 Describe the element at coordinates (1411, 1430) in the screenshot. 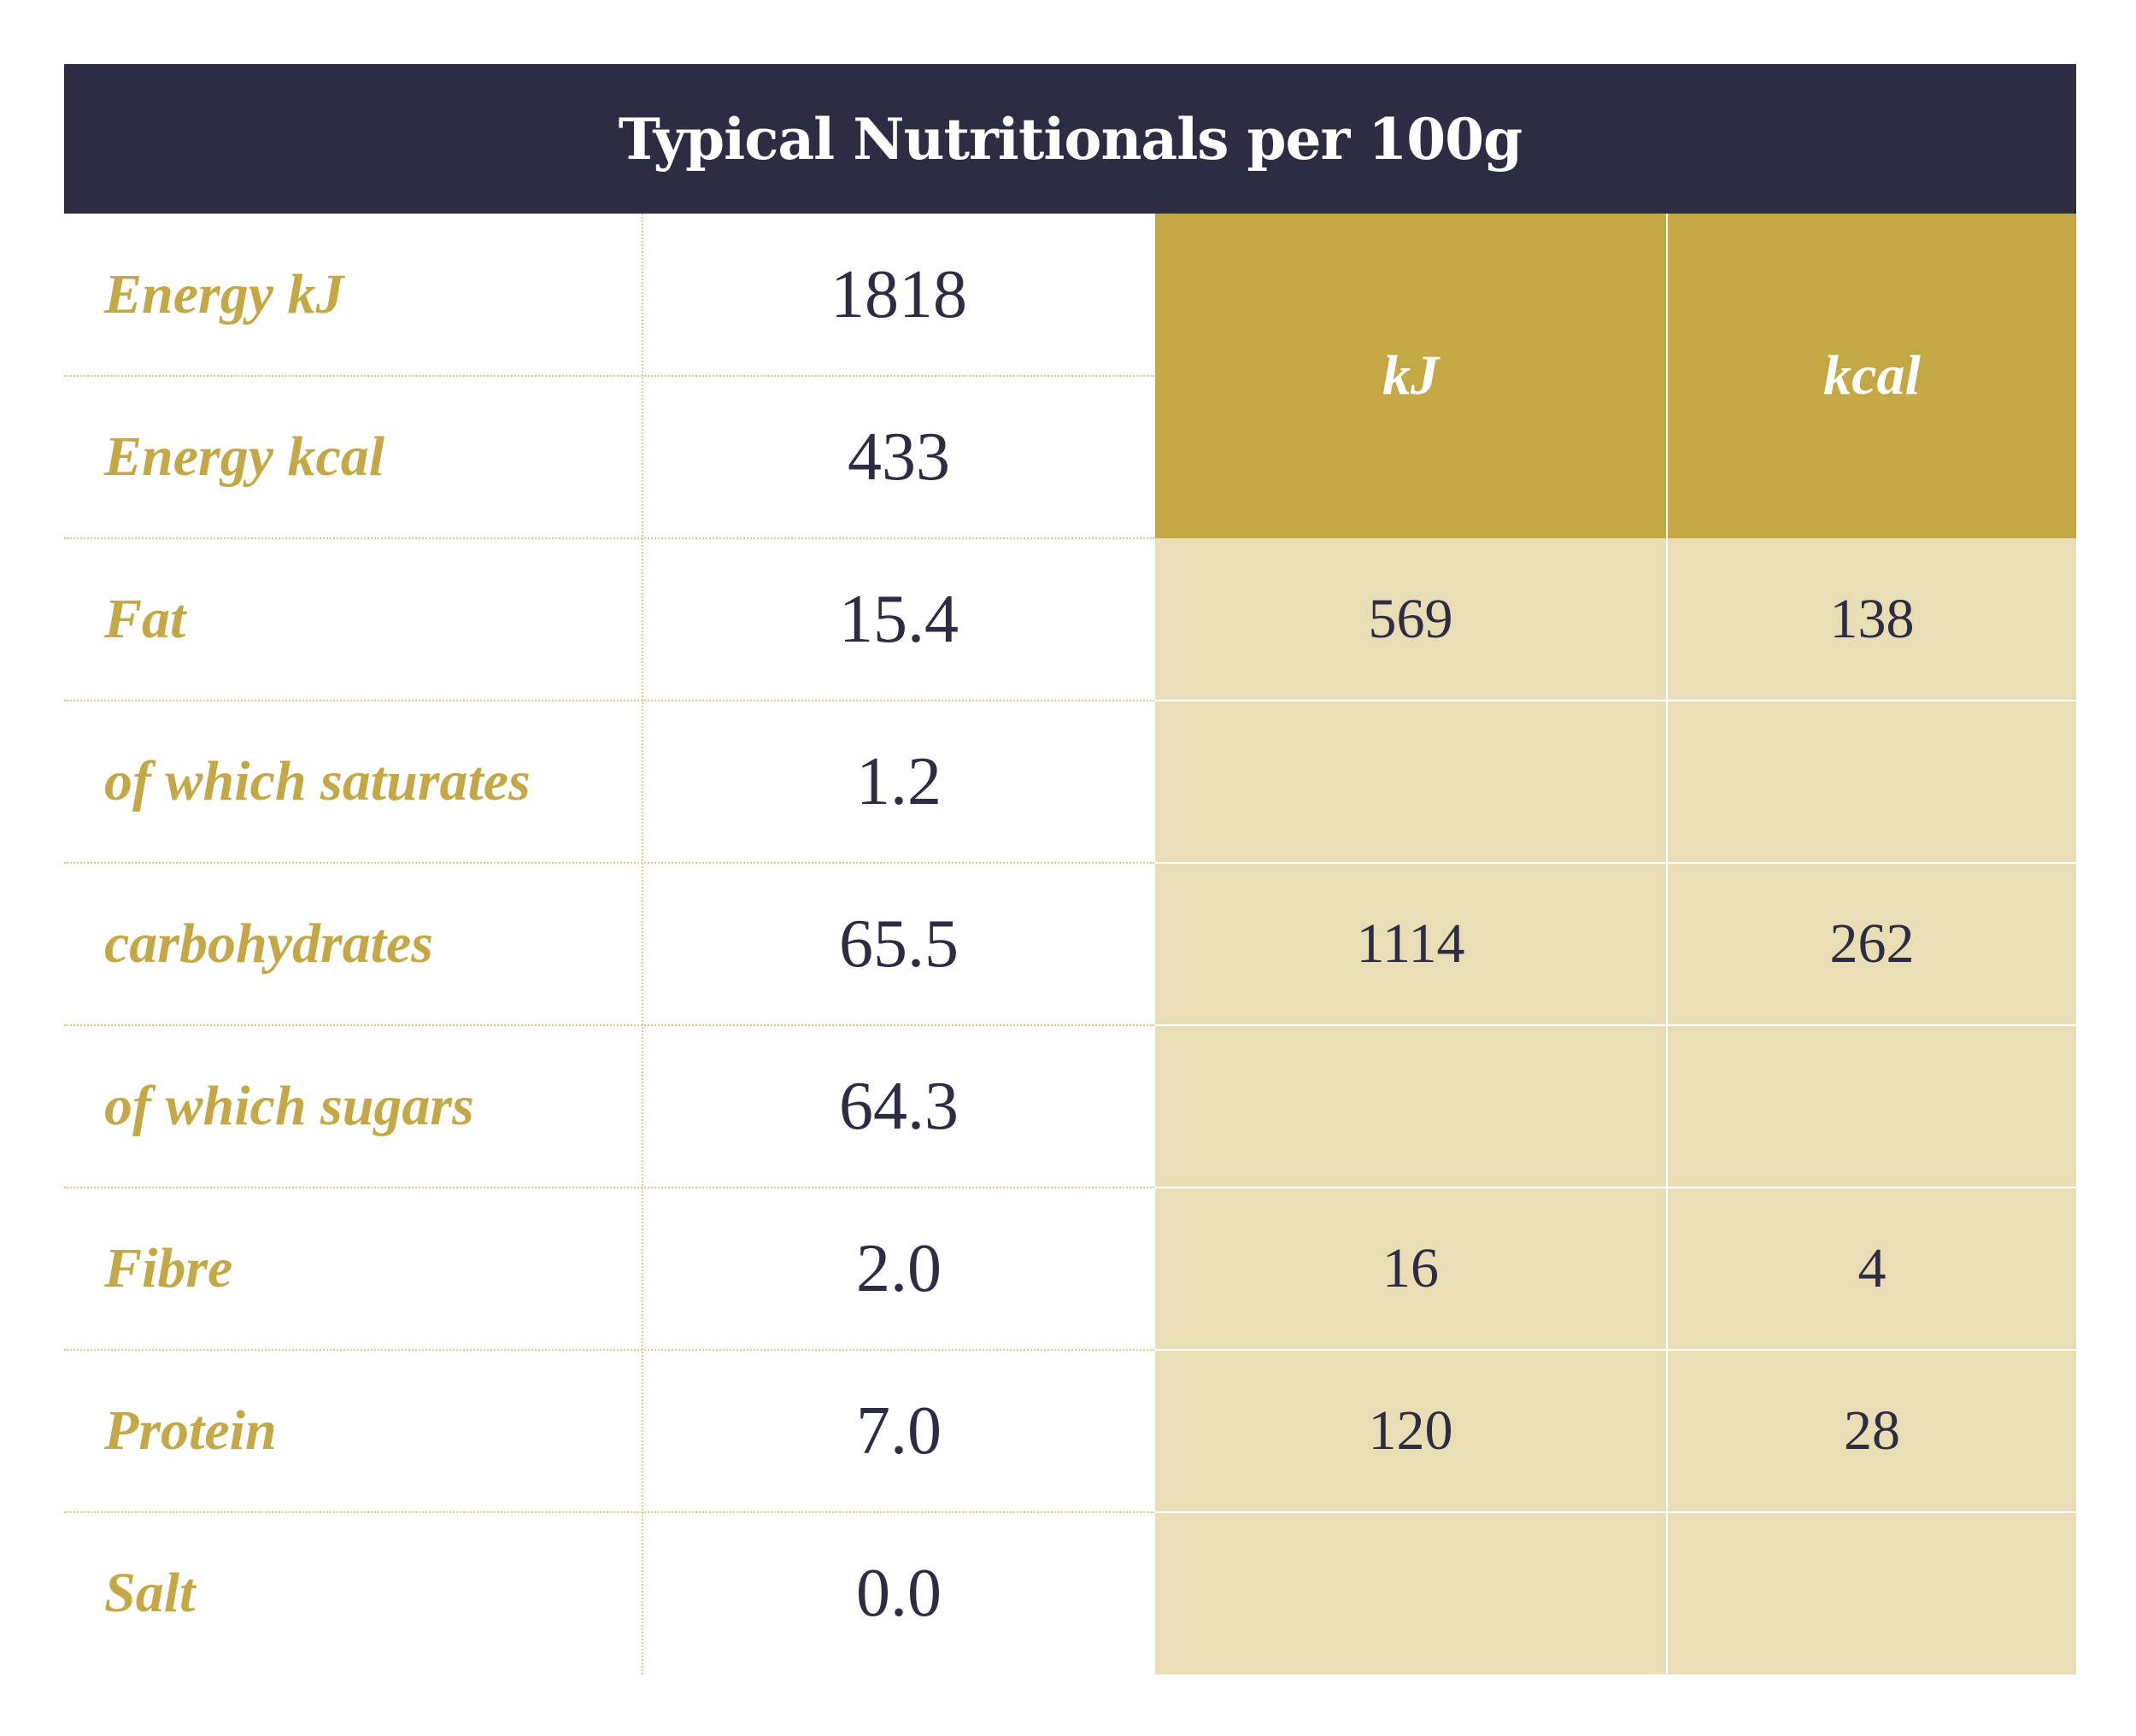

I see `kj-cell: 120` at that location.